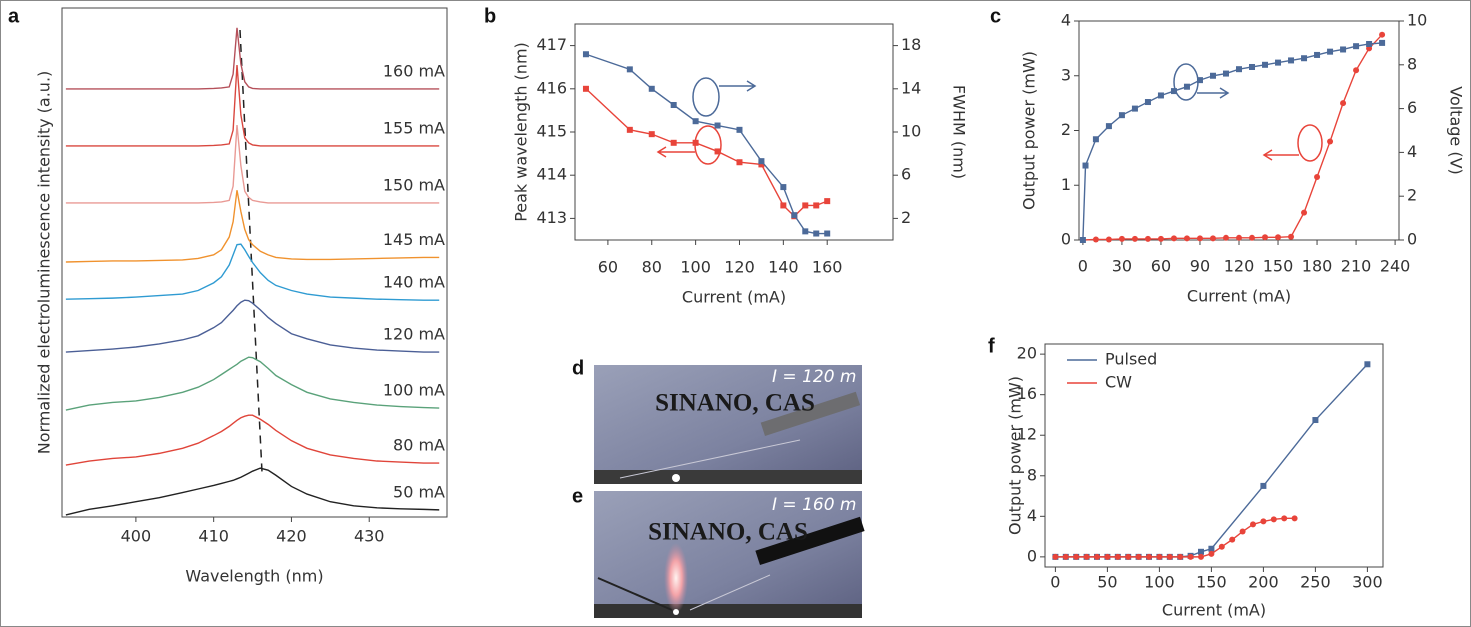 This screenshot has width=1471, height=627. What do you see at coordinates (1367, 582) in the screenshot?
I see `x-tick-label: 300` at bounding box center [1367, 582].